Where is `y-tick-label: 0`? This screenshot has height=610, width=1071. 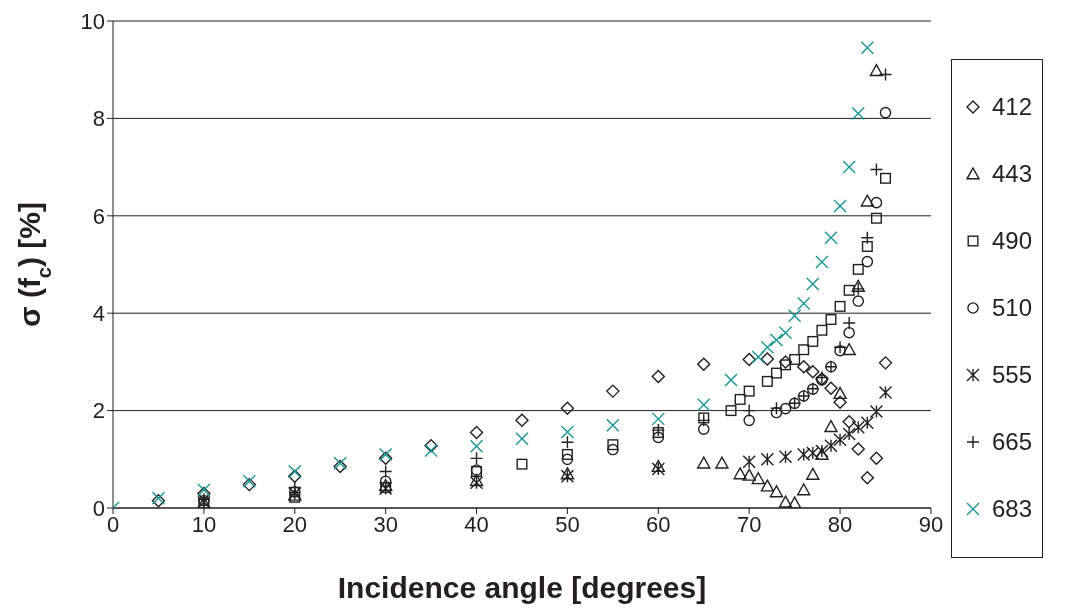
y-tick-label: 0 is located at coordinates (98, 508).